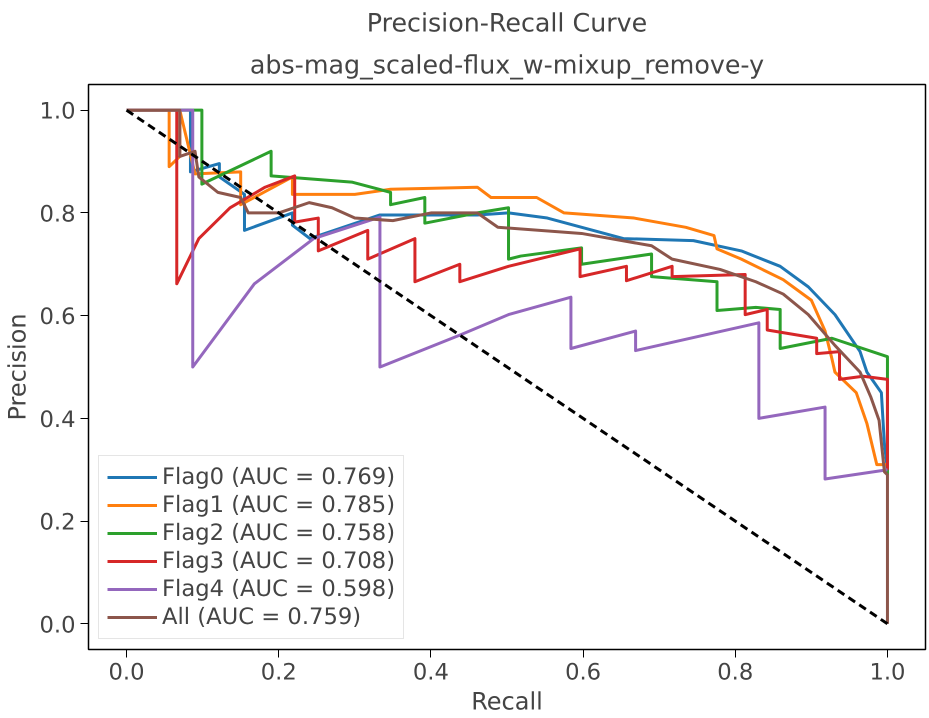 The width and height of the screenshot is (929, 718). I want to click on x-axis-title: Recall, so click(507, 702).